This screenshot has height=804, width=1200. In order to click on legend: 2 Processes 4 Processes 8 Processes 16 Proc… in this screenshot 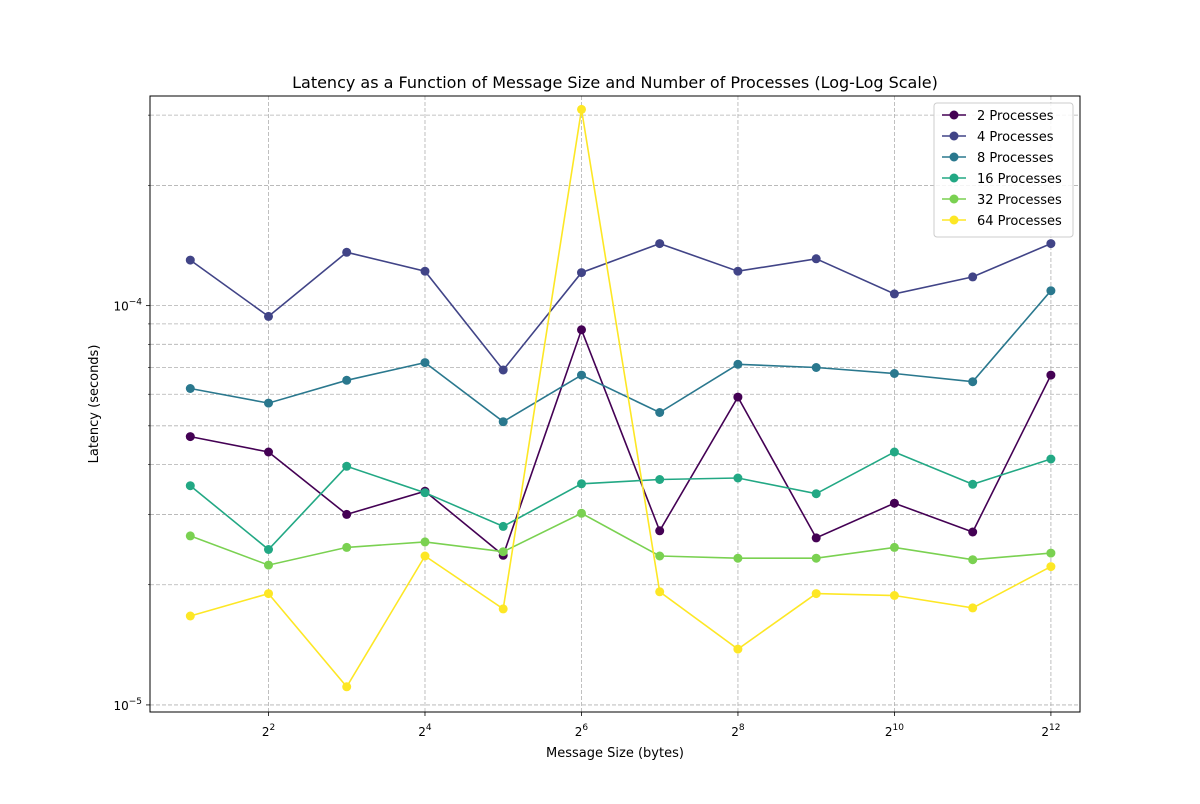, I will do `click(1003, 170)`.